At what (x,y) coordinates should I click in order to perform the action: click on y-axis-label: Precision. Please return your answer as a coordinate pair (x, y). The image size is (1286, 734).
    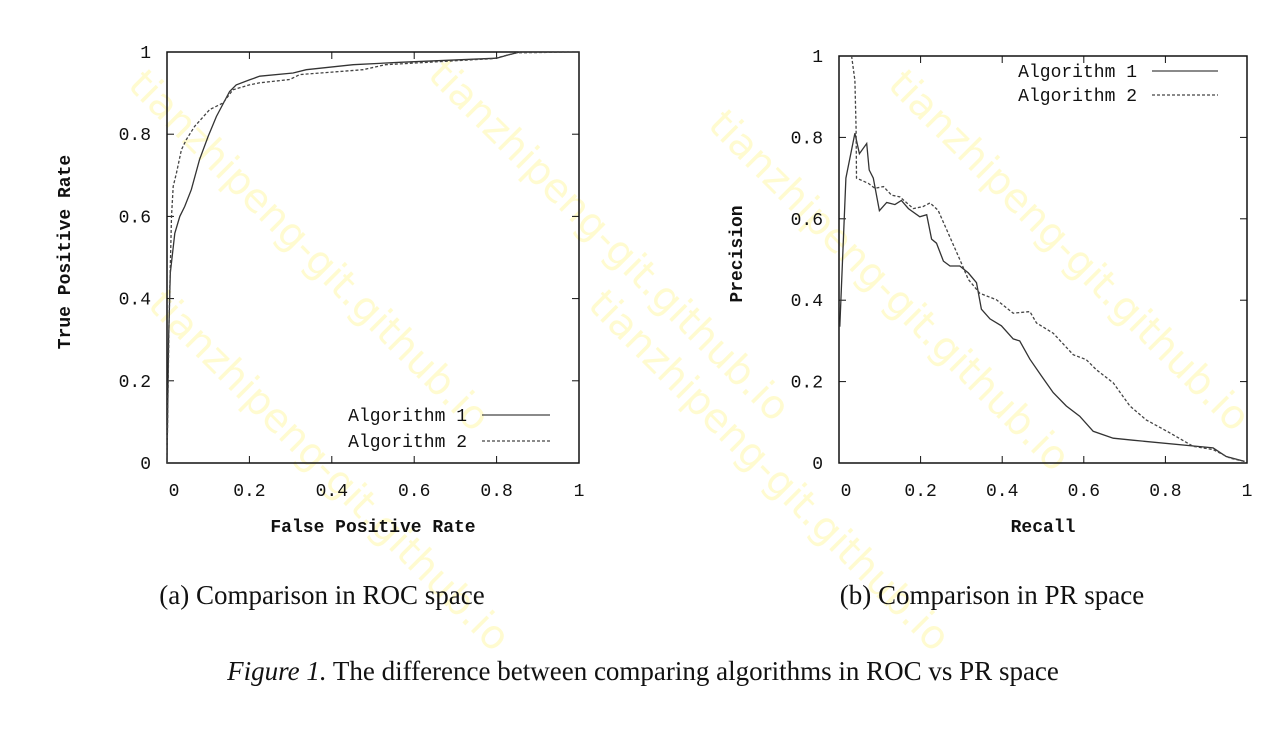
    Looking at the image, I should click on (738, 253).